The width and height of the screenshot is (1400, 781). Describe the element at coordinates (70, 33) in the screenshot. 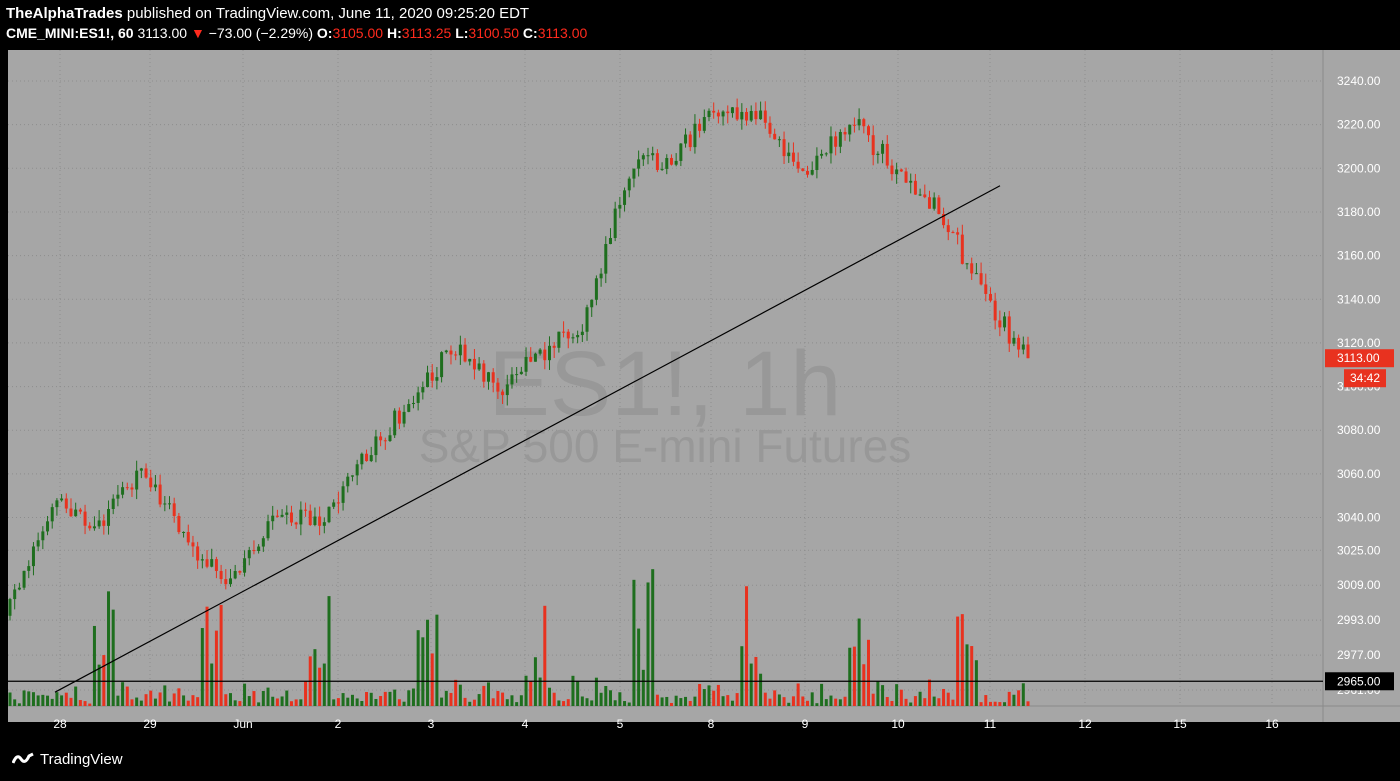

I see `symbol-label: CME_MINI:ES1!, 60` at that location.